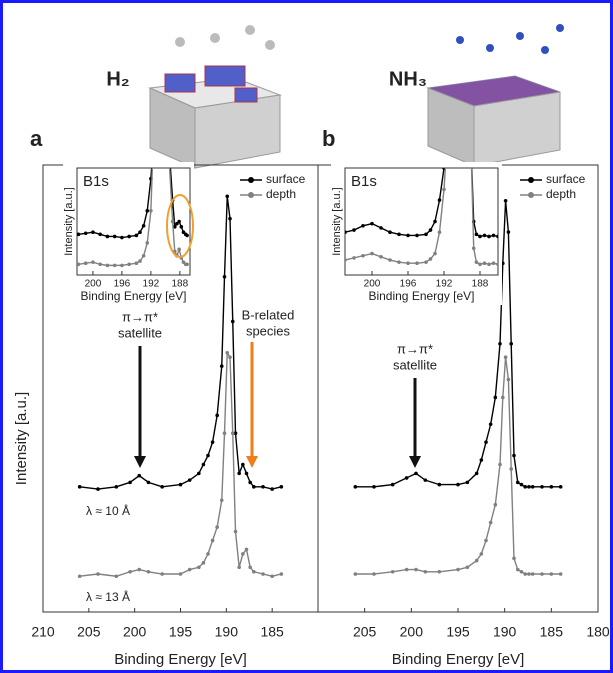  Describe the element at coordinates (151, 284) in the screenshot. I see `x-tick-label: 192` at that location.